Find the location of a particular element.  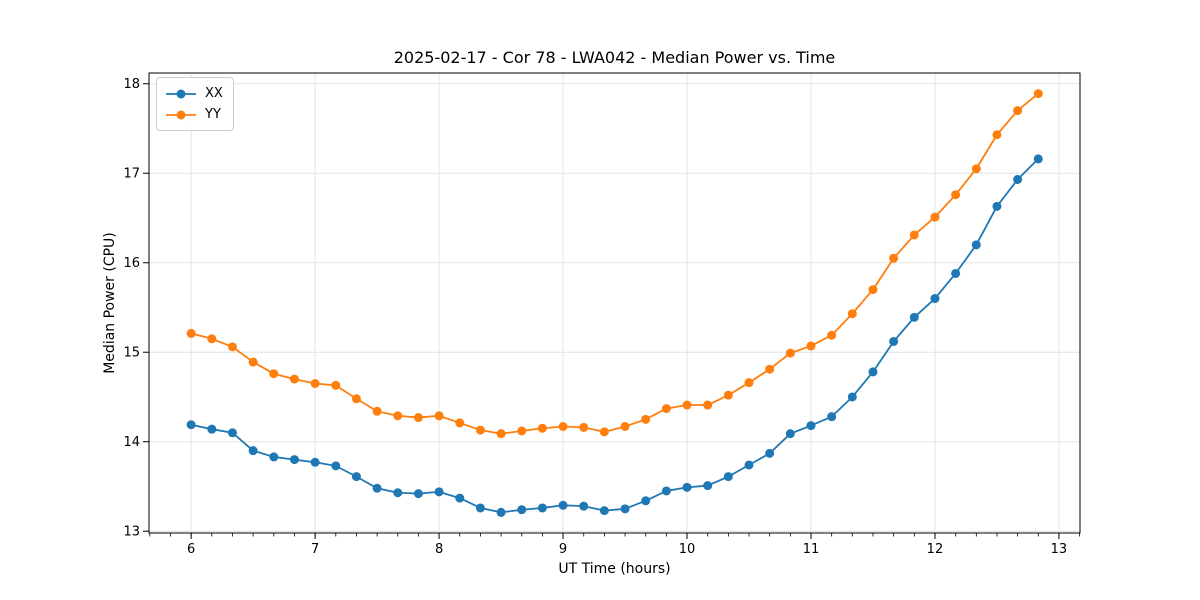

legend: XX YY is located at coordinates (195, 104).